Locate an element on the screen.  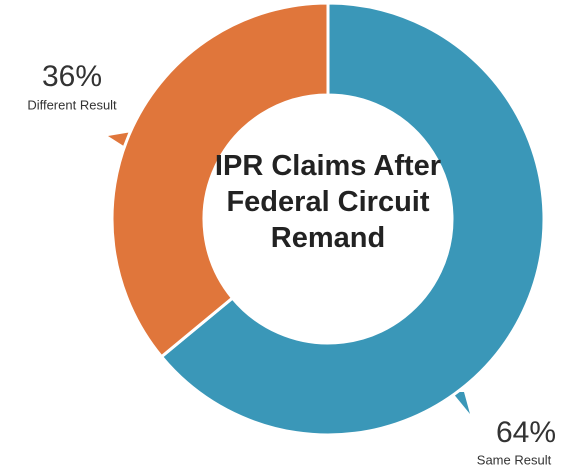
category-label: Different Result is located at coordinates (72, 104).